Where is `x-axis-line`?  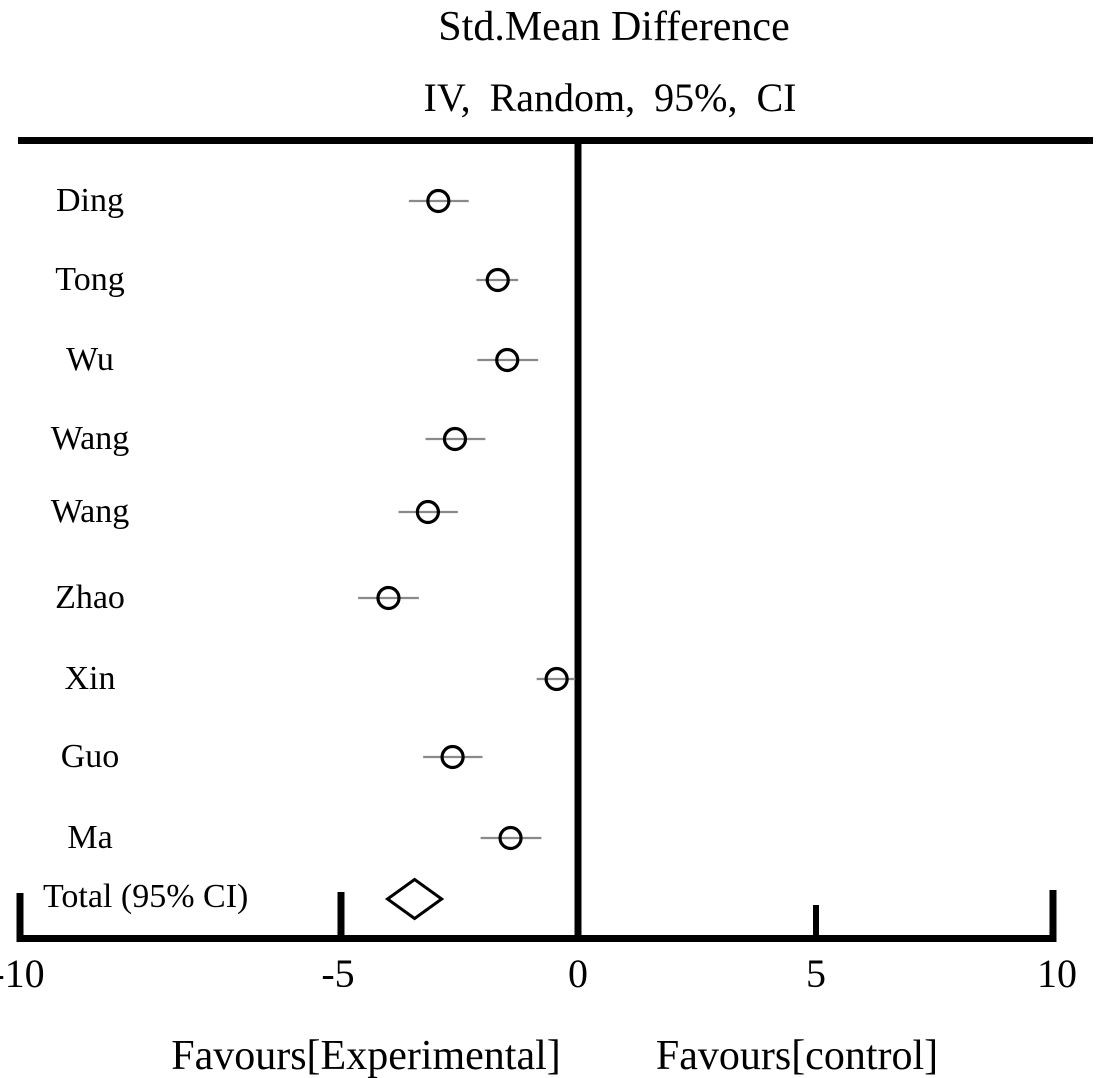
x-axis-line is located at coordinates (537, 938).